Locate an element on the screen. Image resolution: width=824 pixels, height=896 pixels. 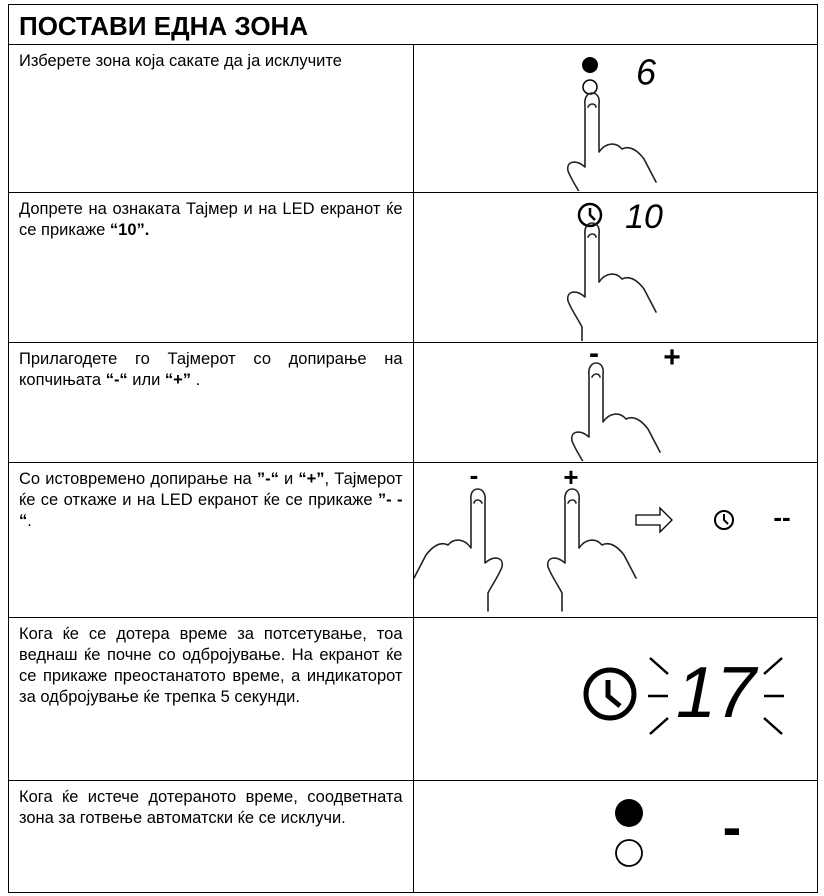
display-digits: 17 is located at coordinates (716, 693).